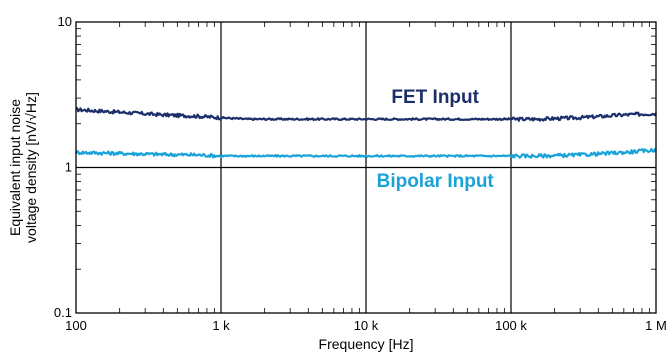 The height and width of the screenshot is (361, 667). Describe the element at coordinates (65, 21) in the screenshot. I see `y-tick-label: 10` at that location.